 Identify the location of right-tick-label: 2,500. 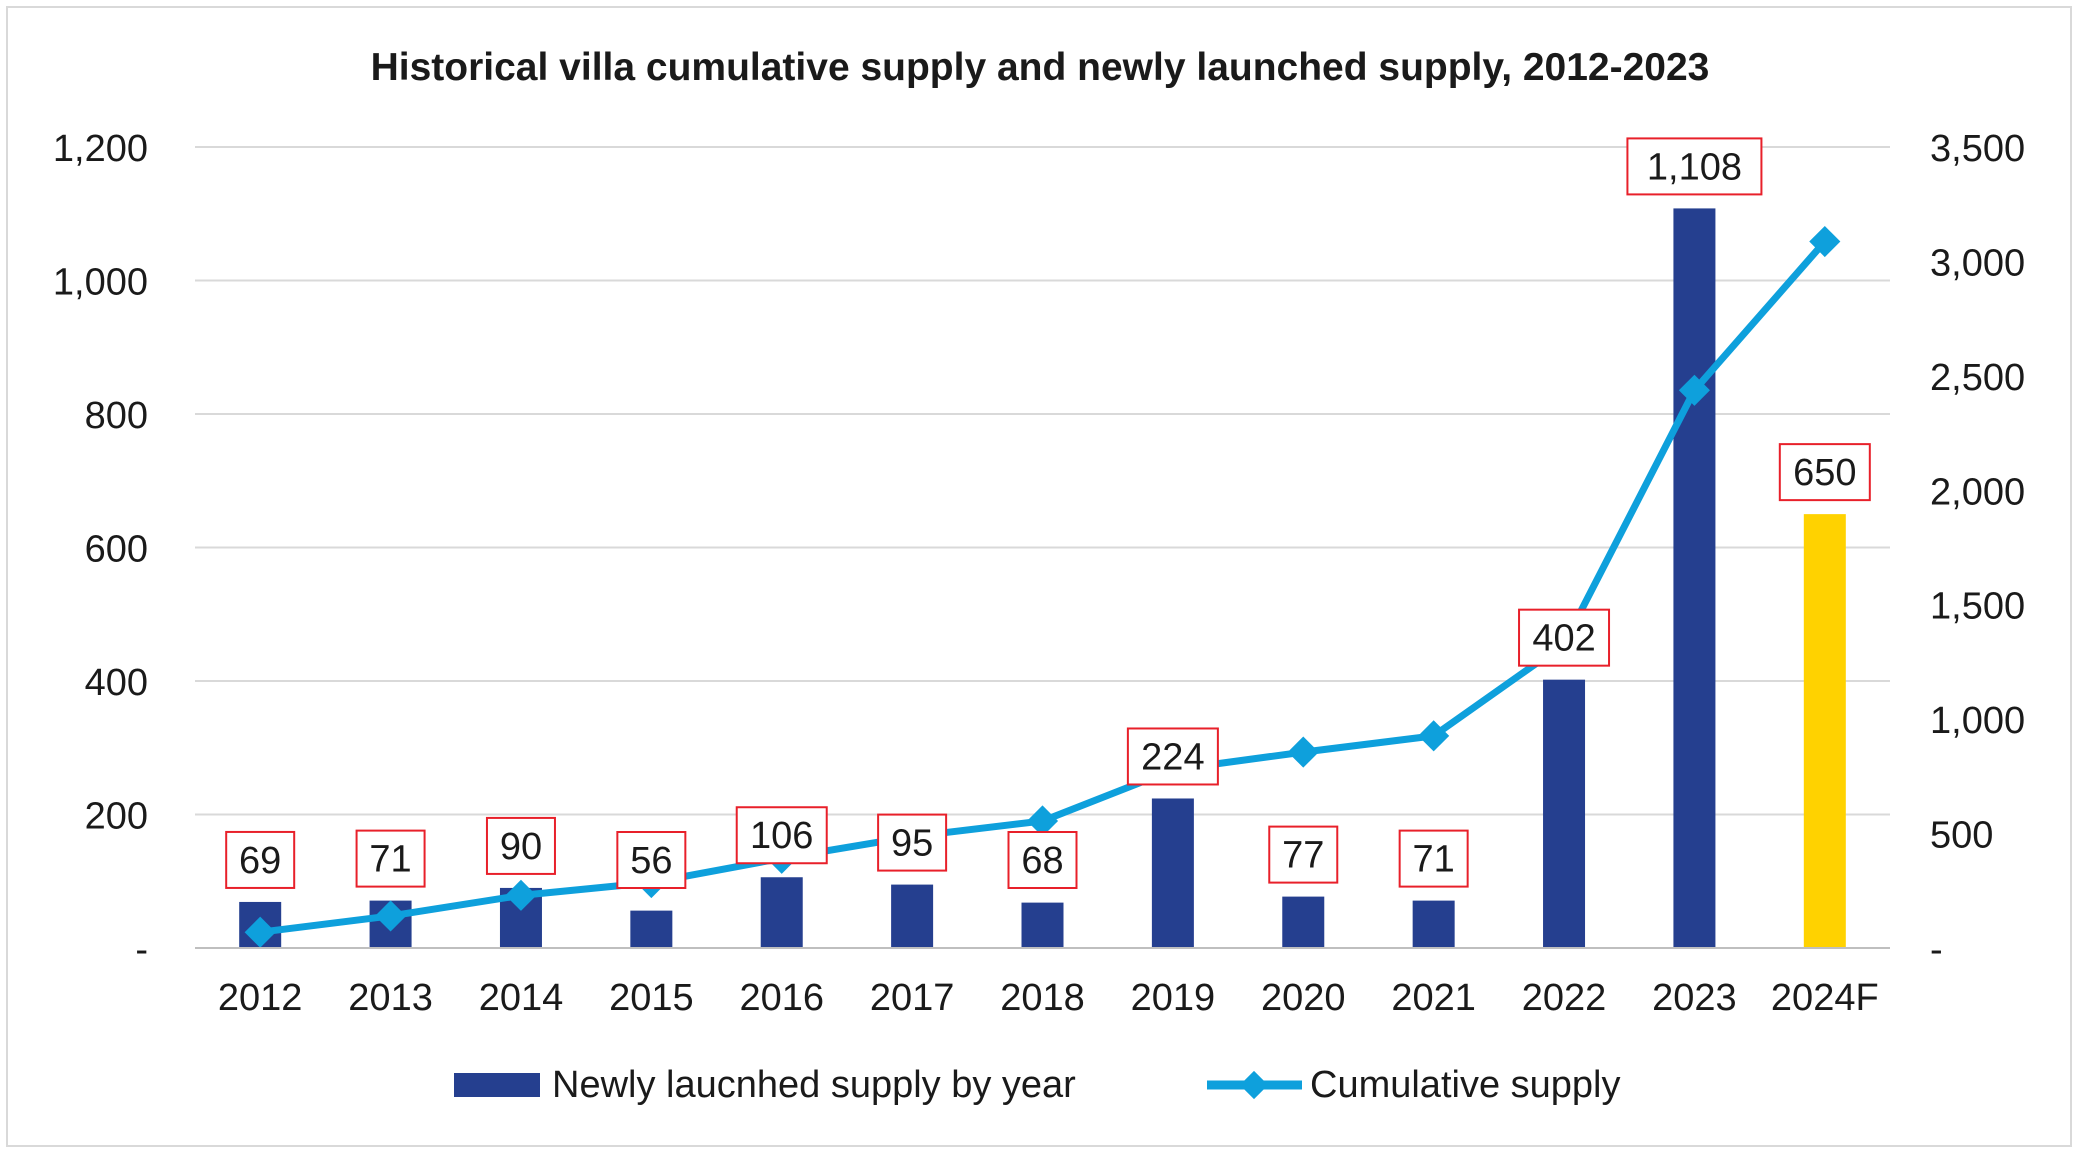
(1977, 378).